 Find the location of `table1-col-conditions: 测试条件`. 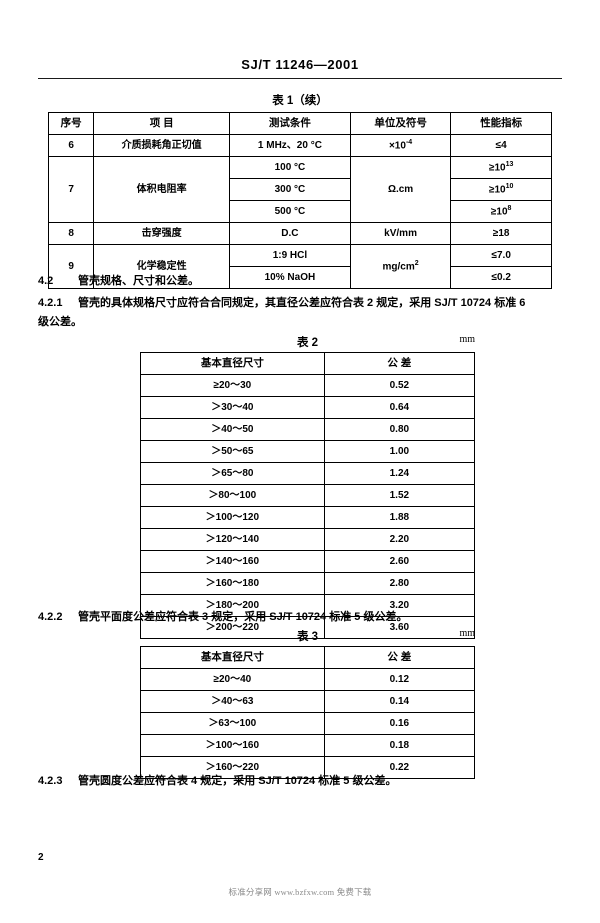

table1-col-conditions: 测试条件 is located at coordinates (290, 123).